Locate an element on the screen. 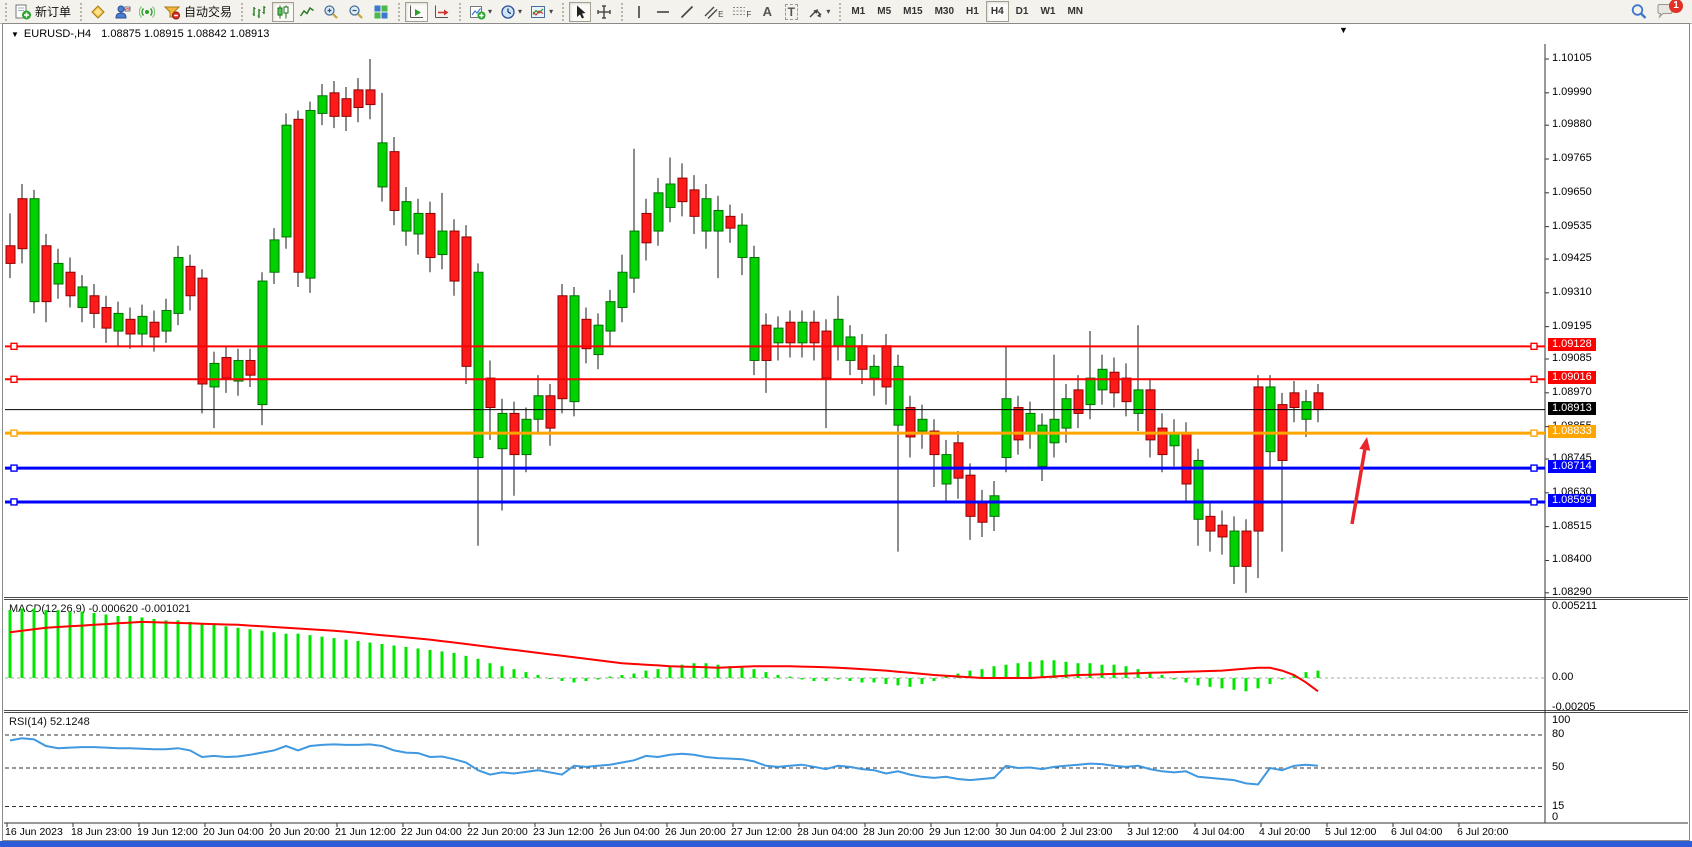 The image size is (1692, 847). chart-shift-marker: ▼ is located at coordinates (1343, 30).